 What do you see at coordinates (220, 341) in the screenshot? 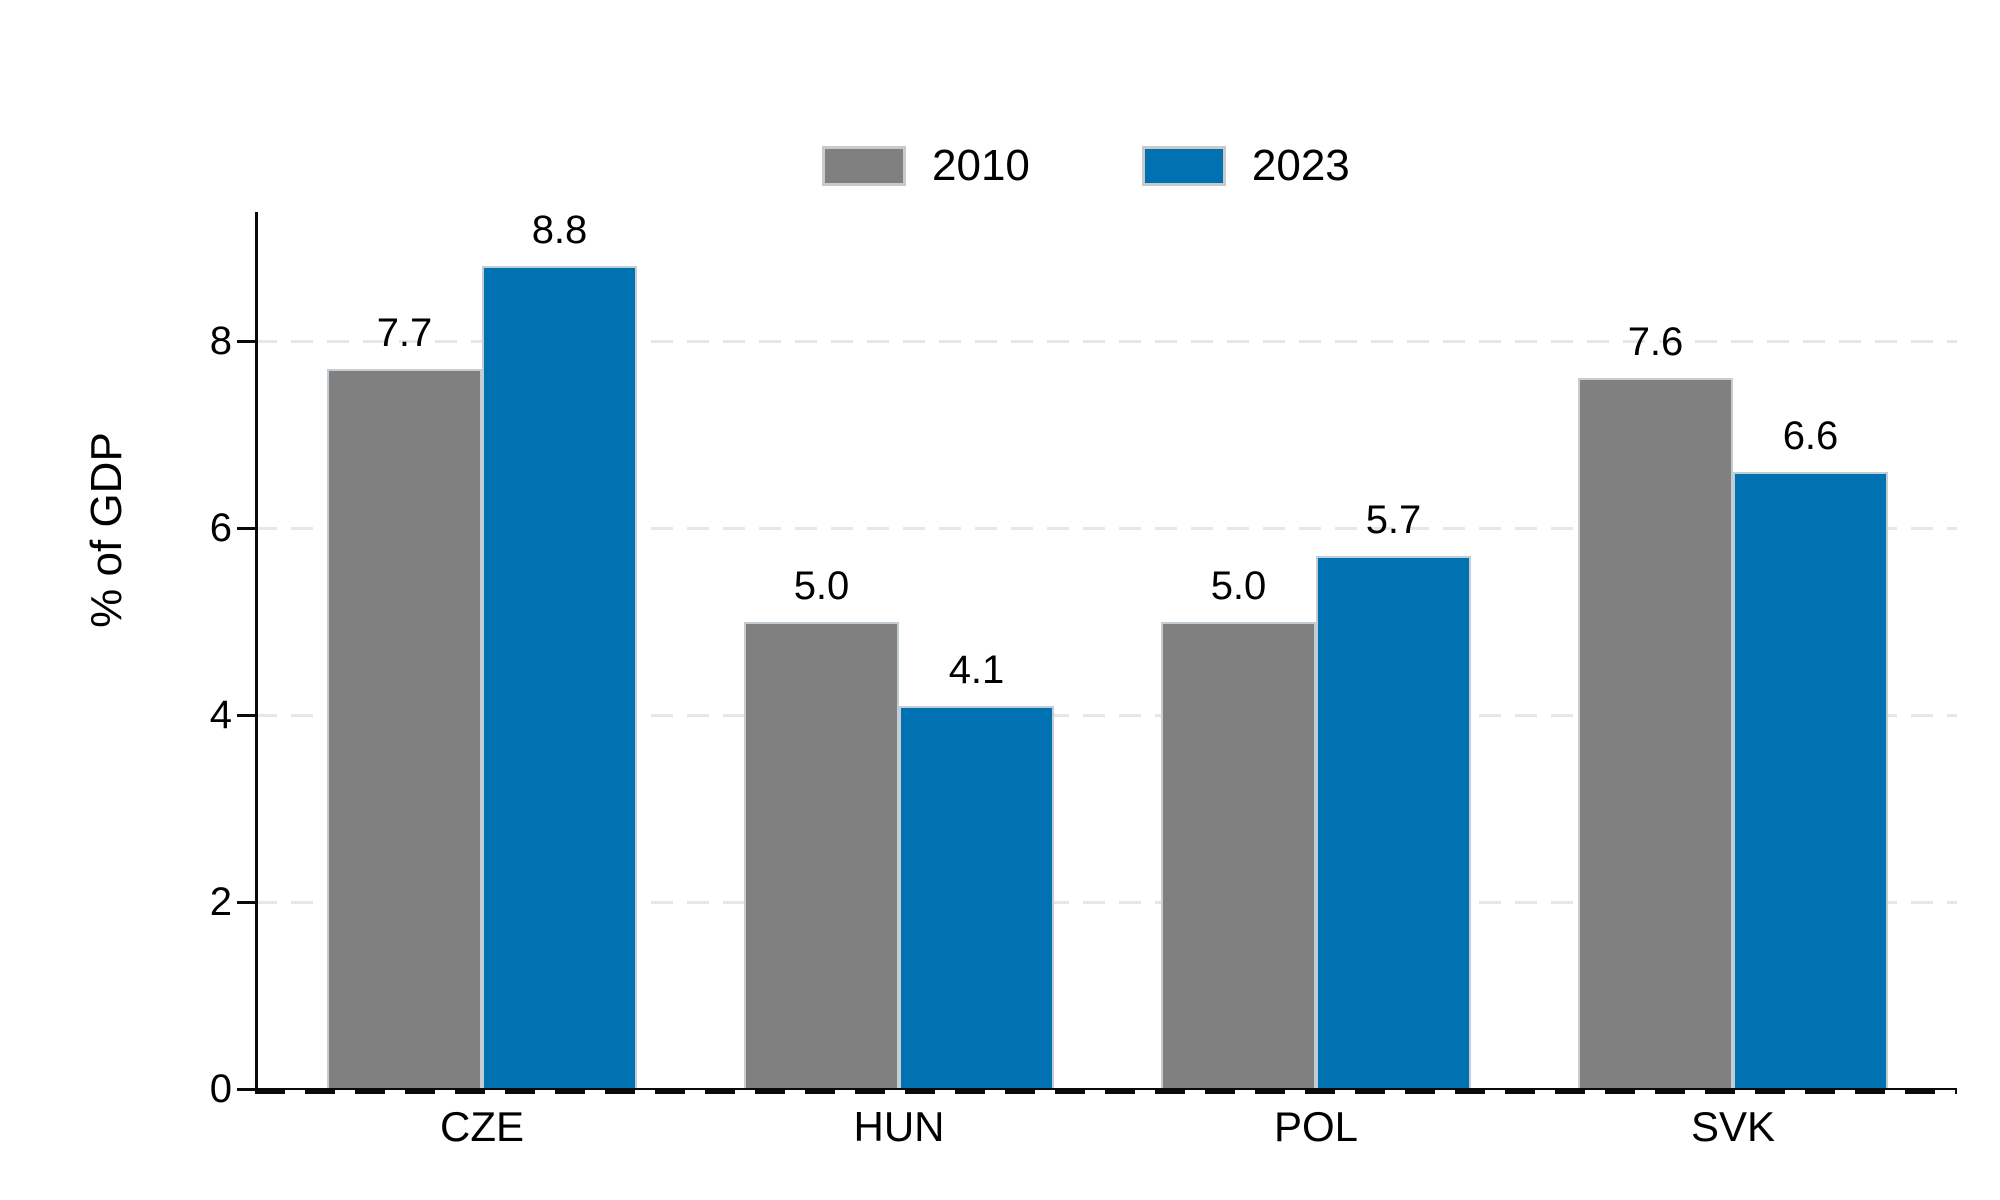
I see `y-tick-label-8: 8` at bounding box center [220, 341].